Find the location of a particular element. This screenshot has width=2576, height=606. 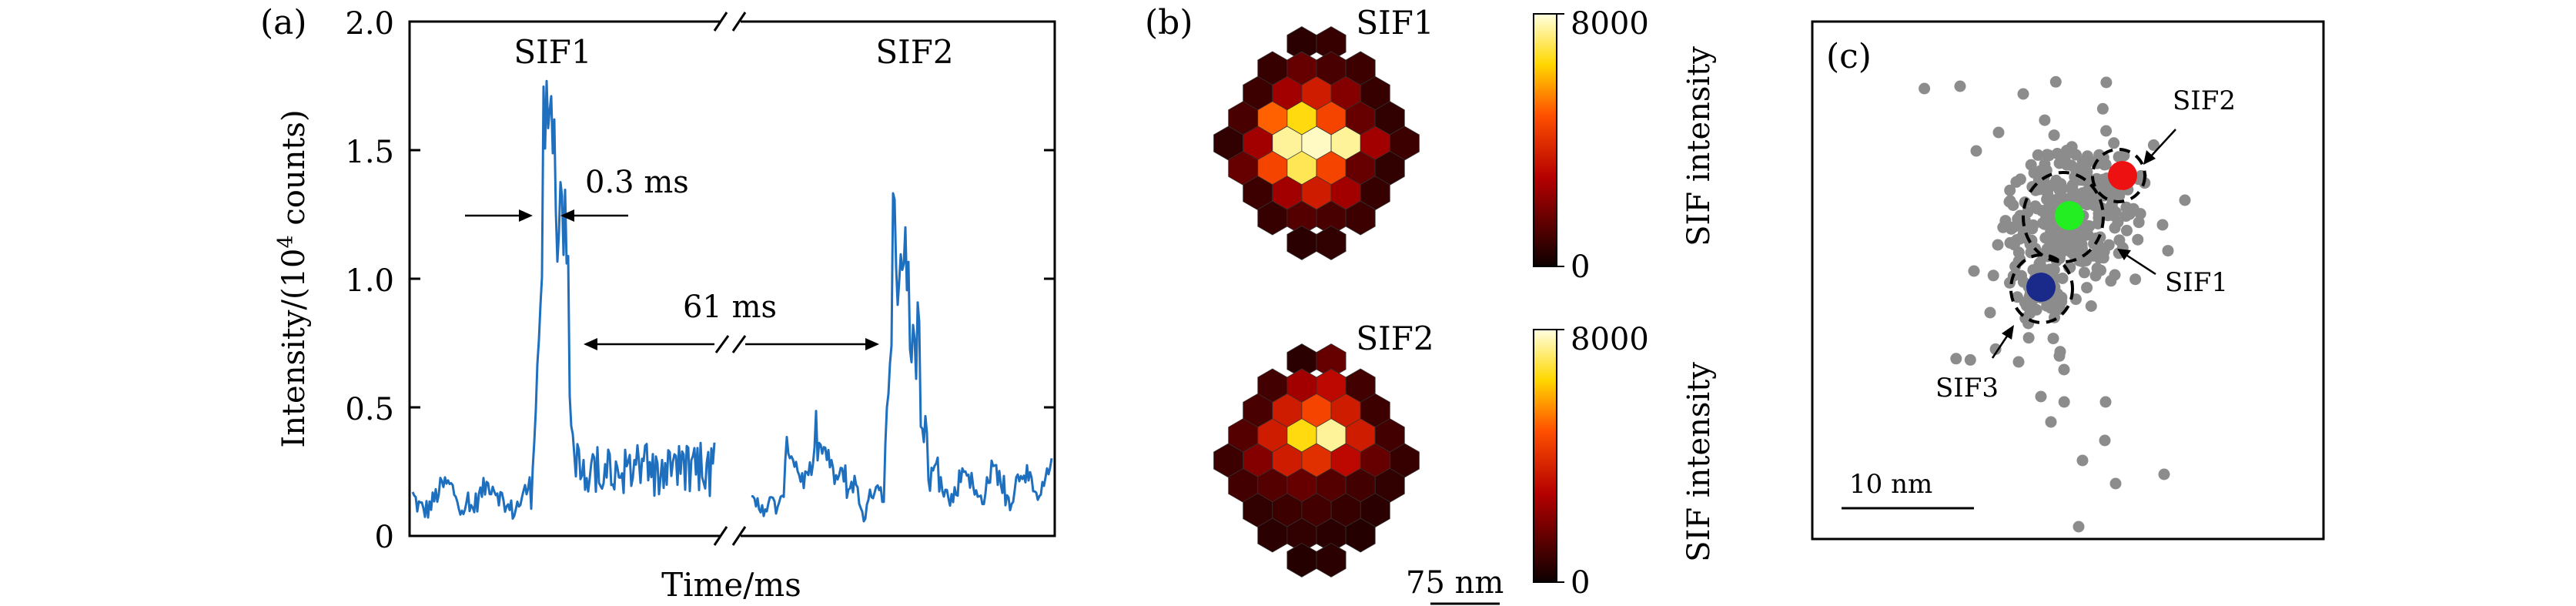

colorbar-bottom-max: 8000 is located at coordinates (1610, 339).